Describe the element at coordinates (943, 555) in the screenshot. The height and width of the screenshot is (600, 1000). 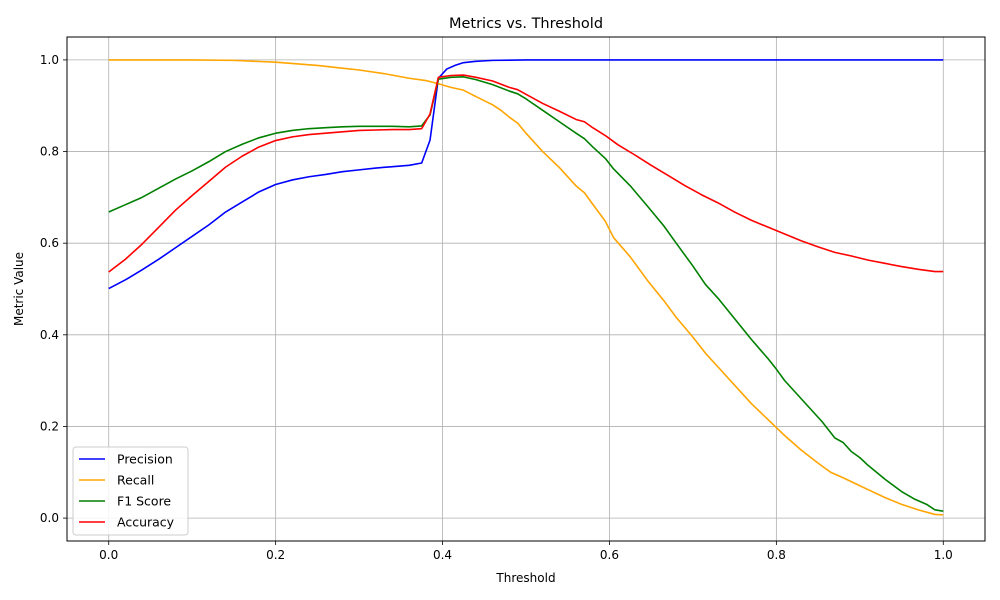
I see `x-tick-label: 1.0` at that location.